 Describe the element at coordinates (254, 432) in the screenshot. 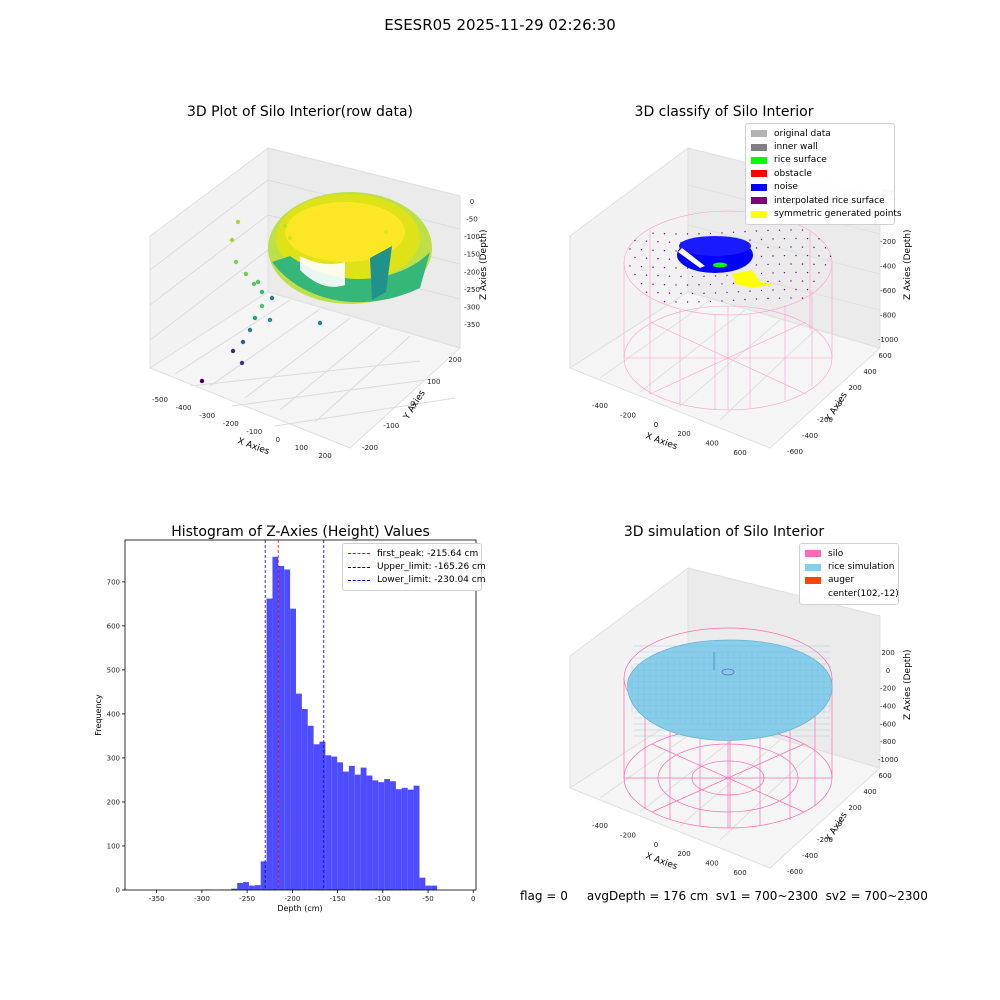

I see `panel1-x-tick-label: -100` at that location.